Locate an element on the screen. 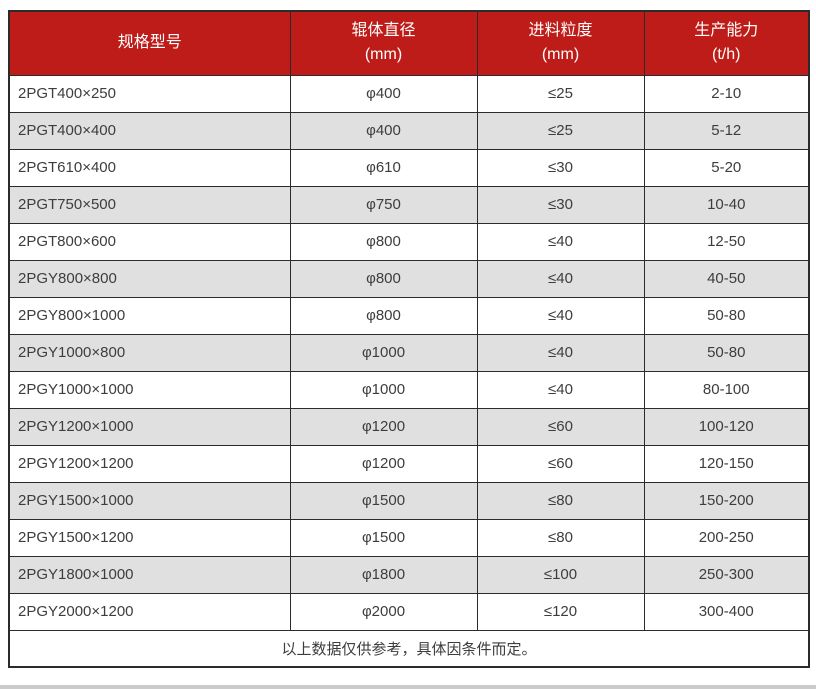 The height and width of the screenshot is (689, 816). table-row: 2PGT610×400 φ610 ≤30 5-20 is located at coordinates (409, 167).